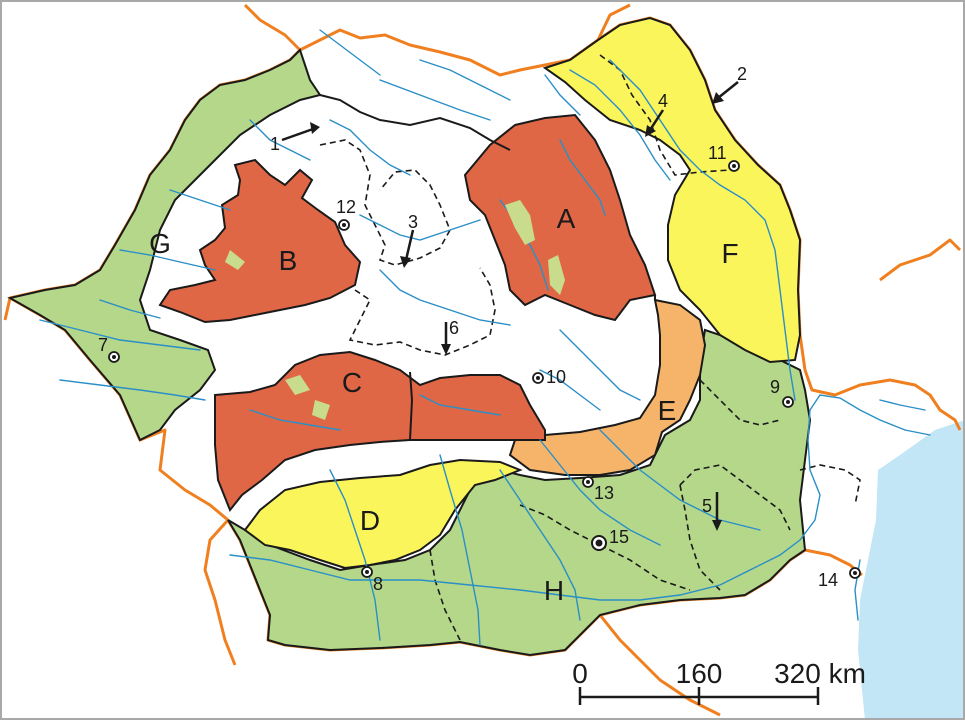 The image size is (965, 720). Describe the element at coordinates (607, 387) in the screenshot. I see `region-e` at that location.